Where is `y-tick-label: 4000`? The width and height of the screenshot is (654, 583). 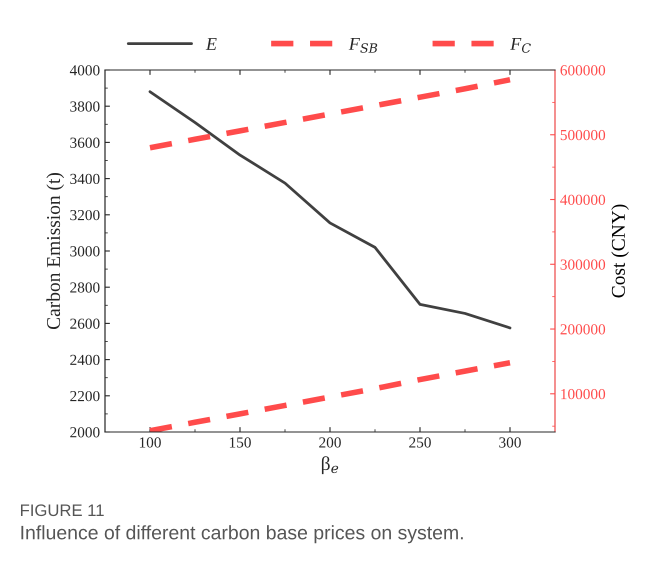 y-tick-label: 4000 is located at coordinates (85, 70).